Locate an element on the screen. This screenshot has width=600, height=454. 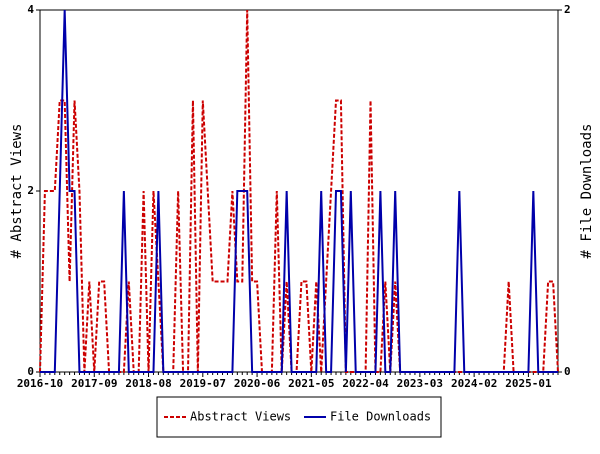
x-tick-label: 2017-09 is located at coordinates (94, 383).